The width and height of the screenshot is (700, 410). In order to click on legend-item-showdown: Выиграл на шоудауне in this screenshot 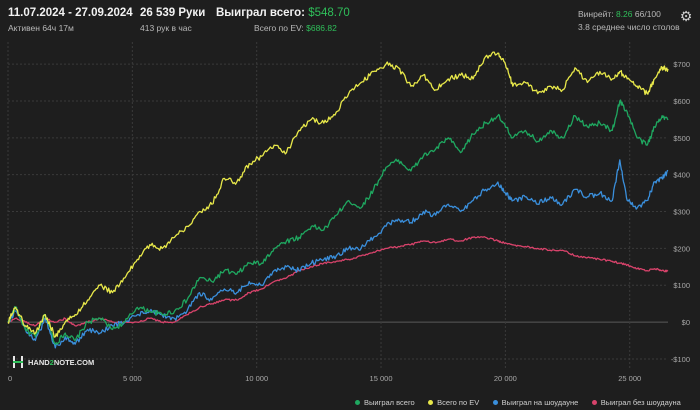, I will do `click(535, 402)`.